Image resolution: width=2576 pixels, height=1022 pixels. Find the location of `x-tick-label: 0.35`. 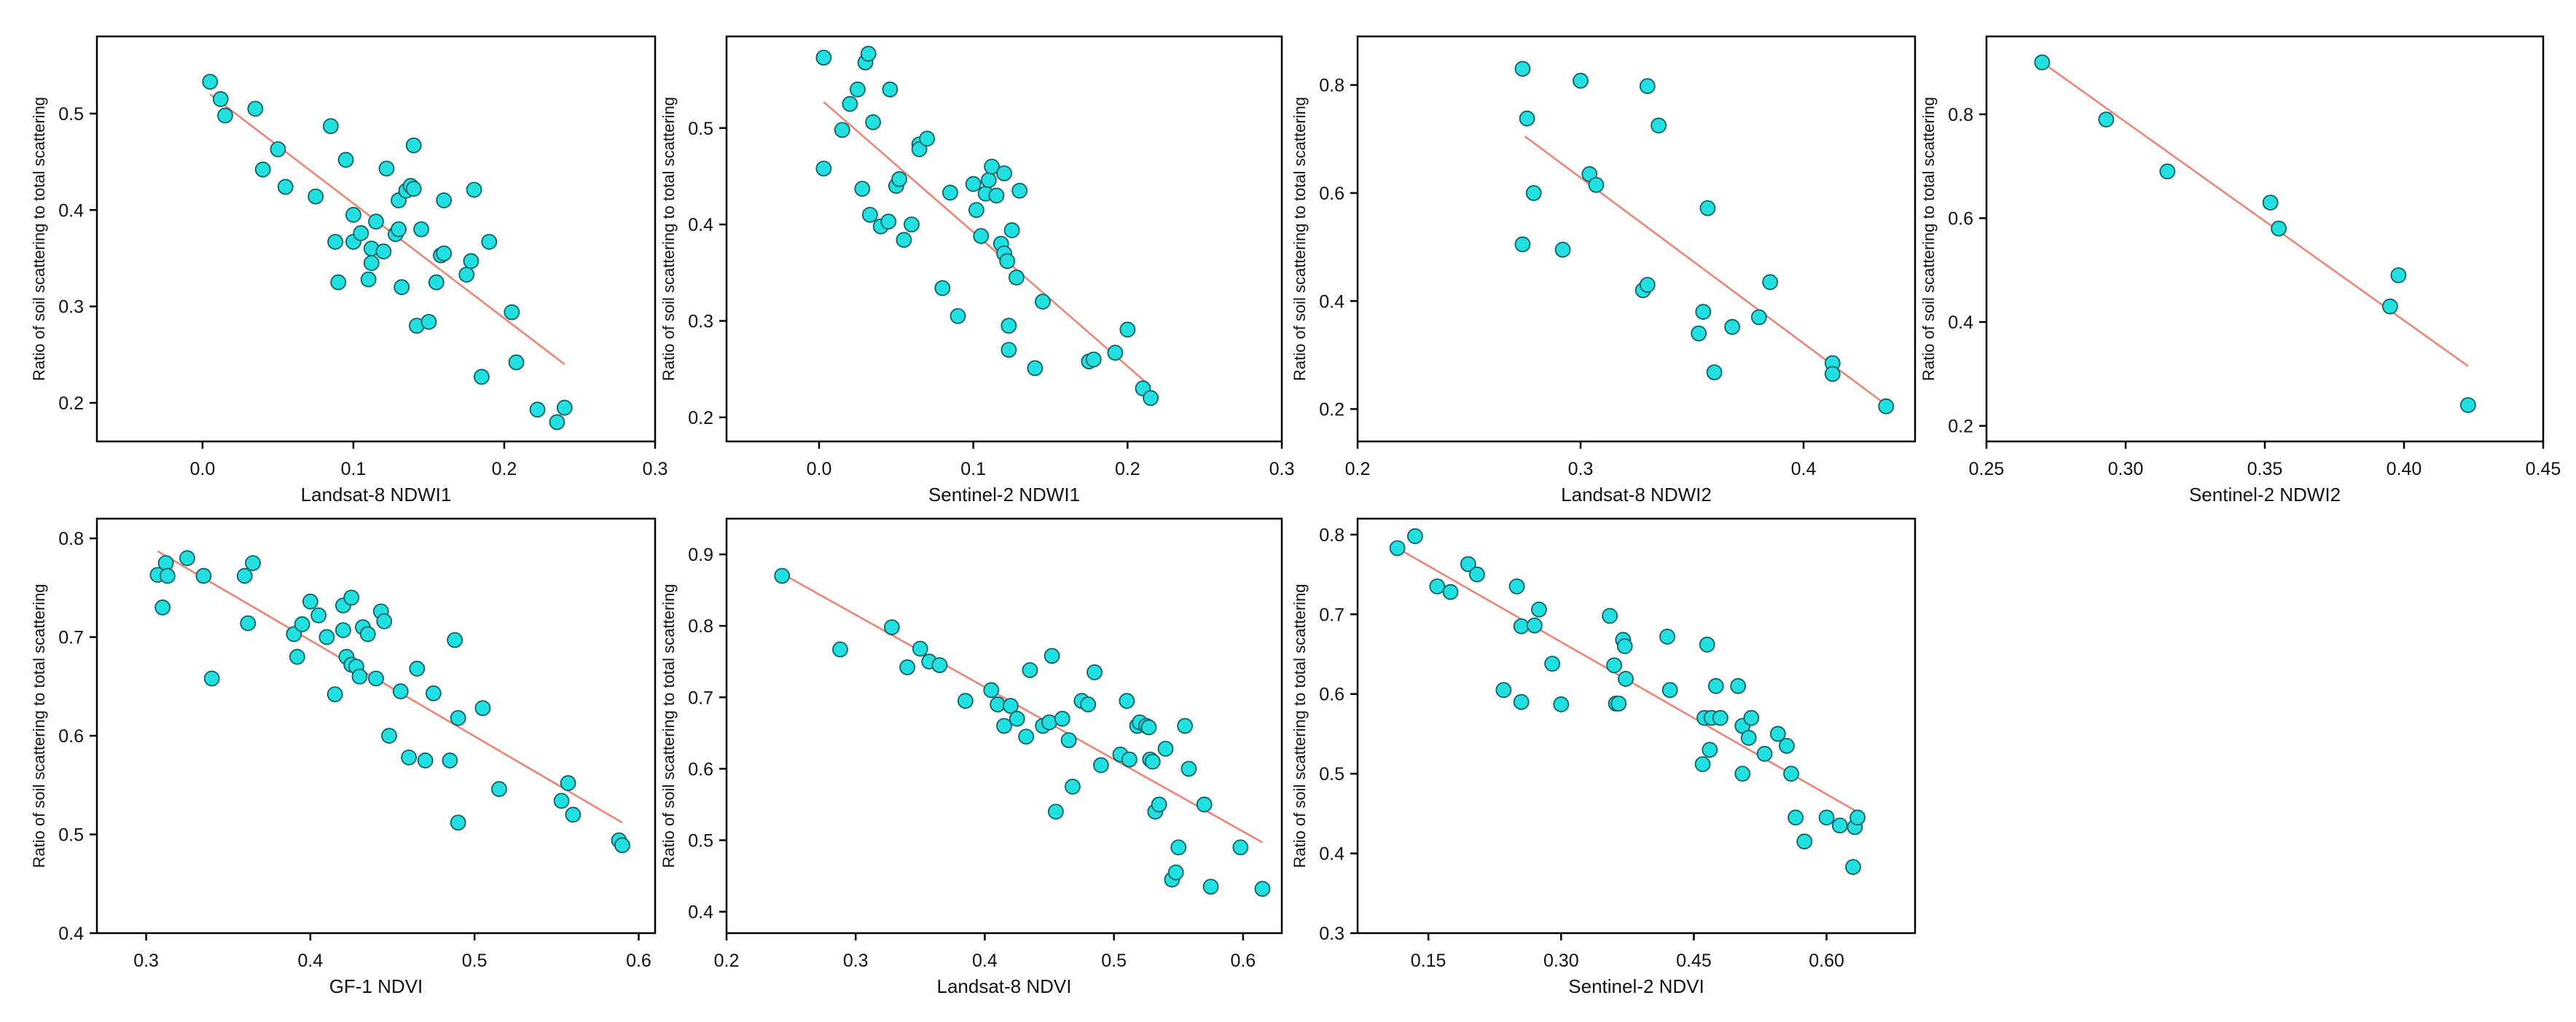

x-tick-label: 0.35 is located at coordinates (2265, 469).